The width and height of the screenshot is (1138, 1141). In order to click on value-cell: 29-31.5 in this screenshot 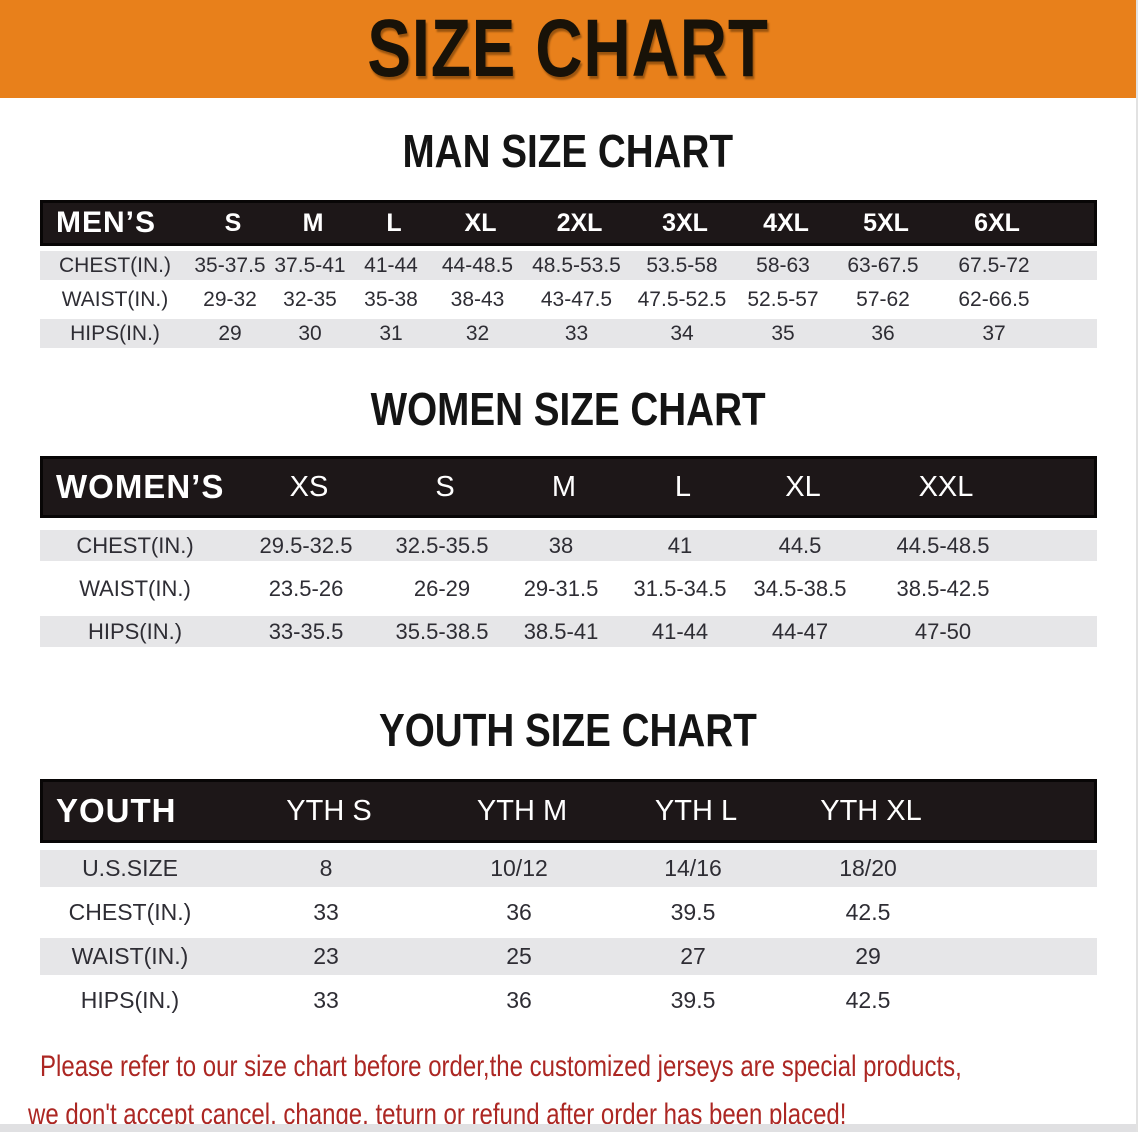, I will do `click(561, 588)`.